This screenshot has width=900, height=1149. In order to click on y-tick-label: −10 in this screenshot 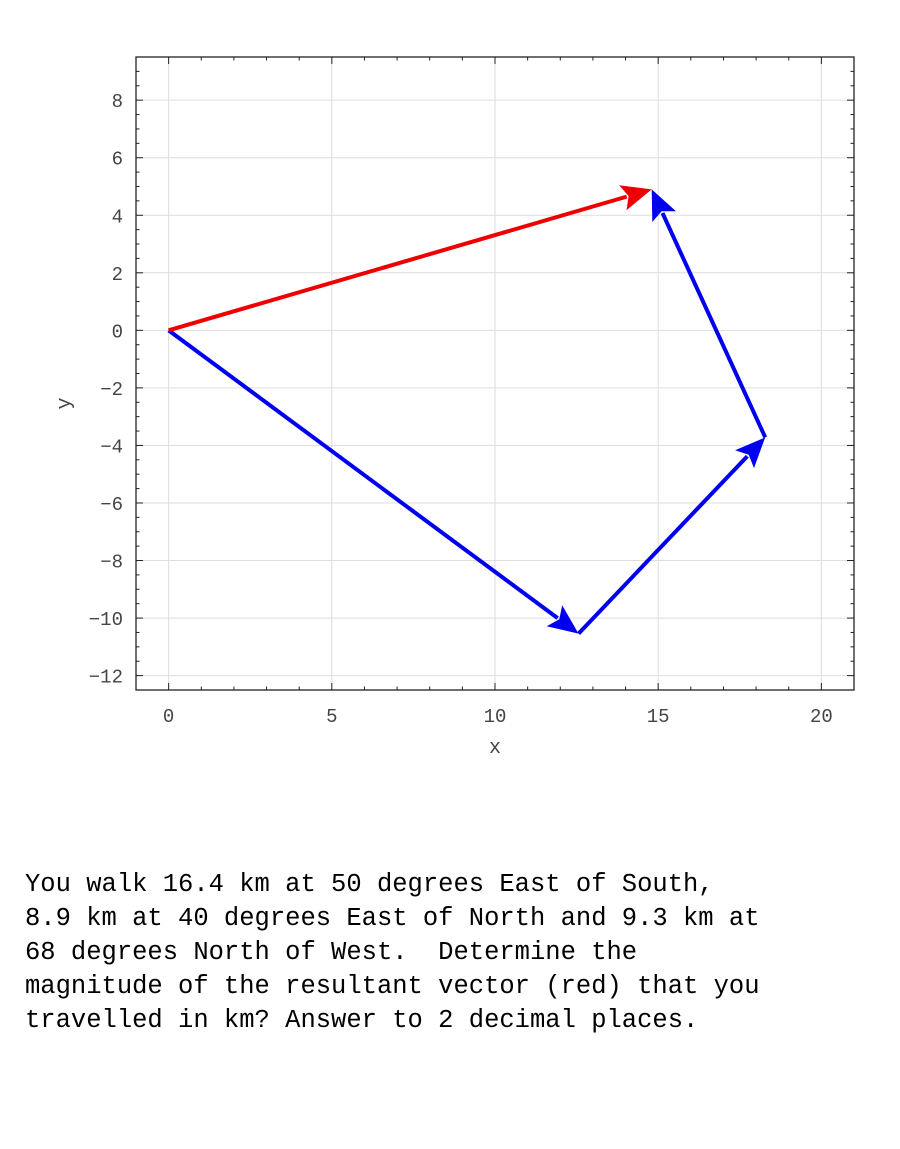, I will do `click(106, 620)`.